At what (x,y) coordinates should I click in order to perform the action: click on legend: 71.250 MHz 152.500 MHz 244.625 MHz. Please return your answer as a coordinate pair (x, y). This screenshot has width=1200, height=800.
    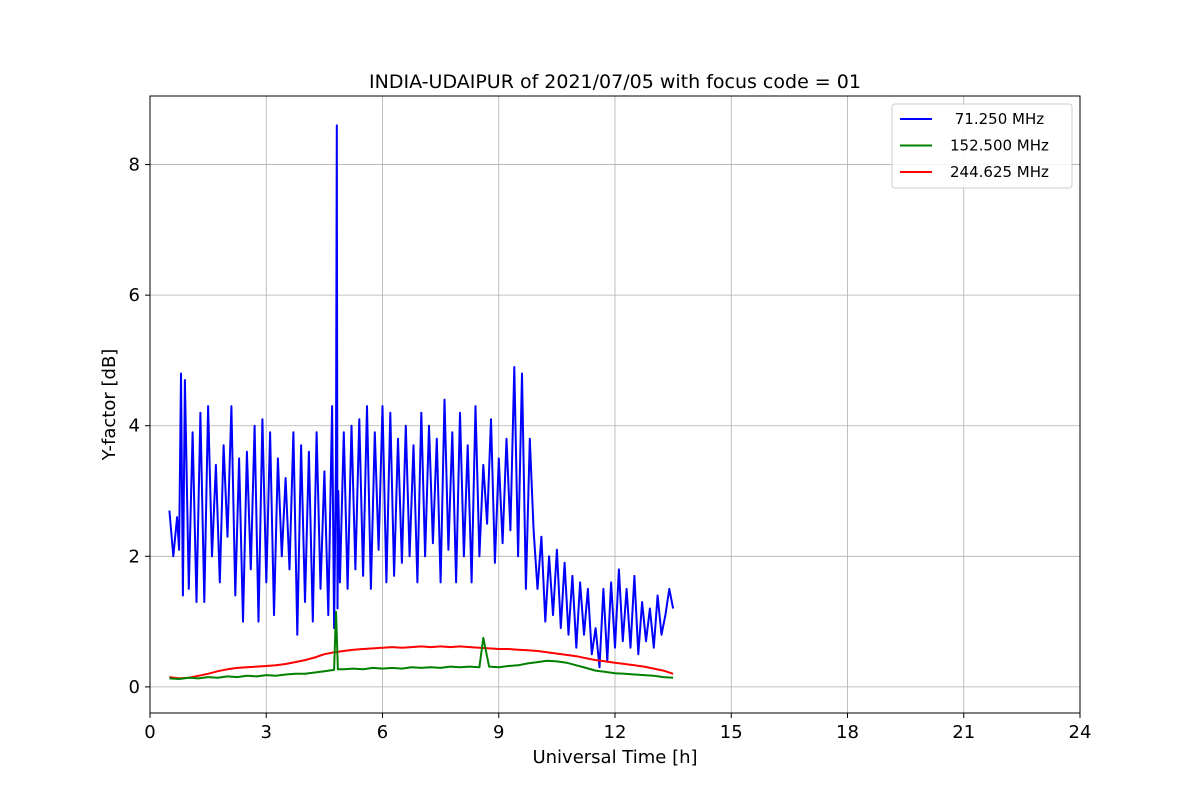
    Looking at the image, I should click on (982, 146).